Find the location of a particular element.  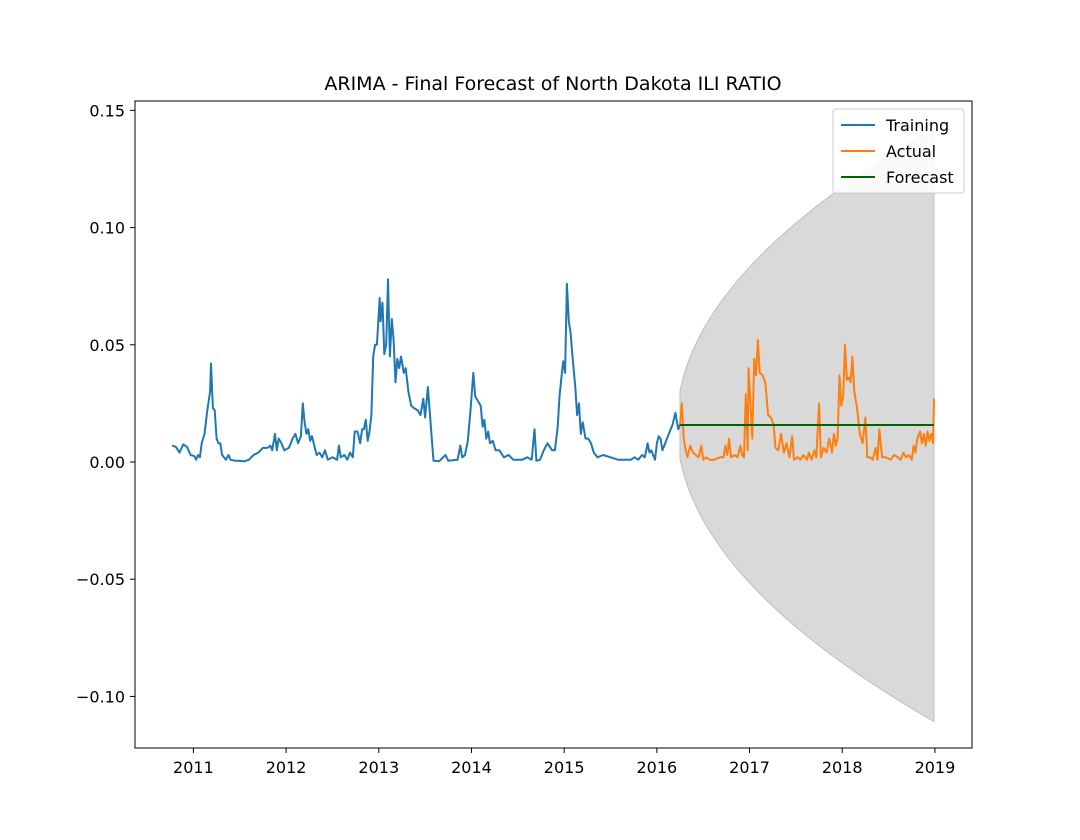

x-tick-label: 2013 is located at coordinates (378, 767).